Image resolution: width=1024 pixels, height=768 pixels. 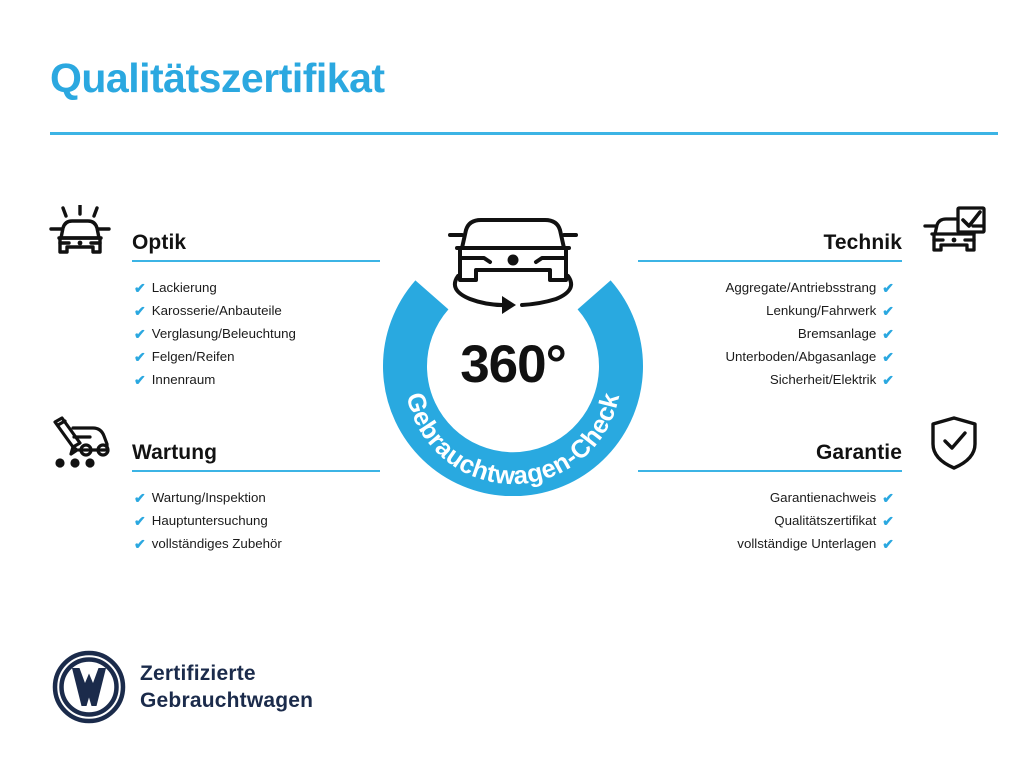 What do you see at coordinates (256, 246) in the screenshot?
I see `section-optik-title-wrap: Optik` at bounding box center [256, 246].